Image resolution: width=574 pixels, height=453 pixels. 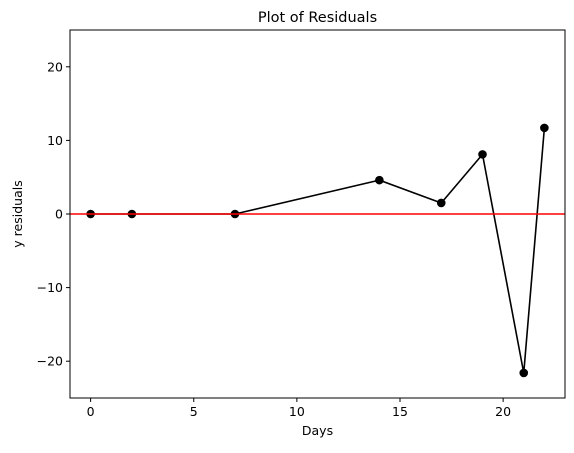 I want to click on x-axis-ticks: 0 5 10 15 20, so click(x=299, y=408).